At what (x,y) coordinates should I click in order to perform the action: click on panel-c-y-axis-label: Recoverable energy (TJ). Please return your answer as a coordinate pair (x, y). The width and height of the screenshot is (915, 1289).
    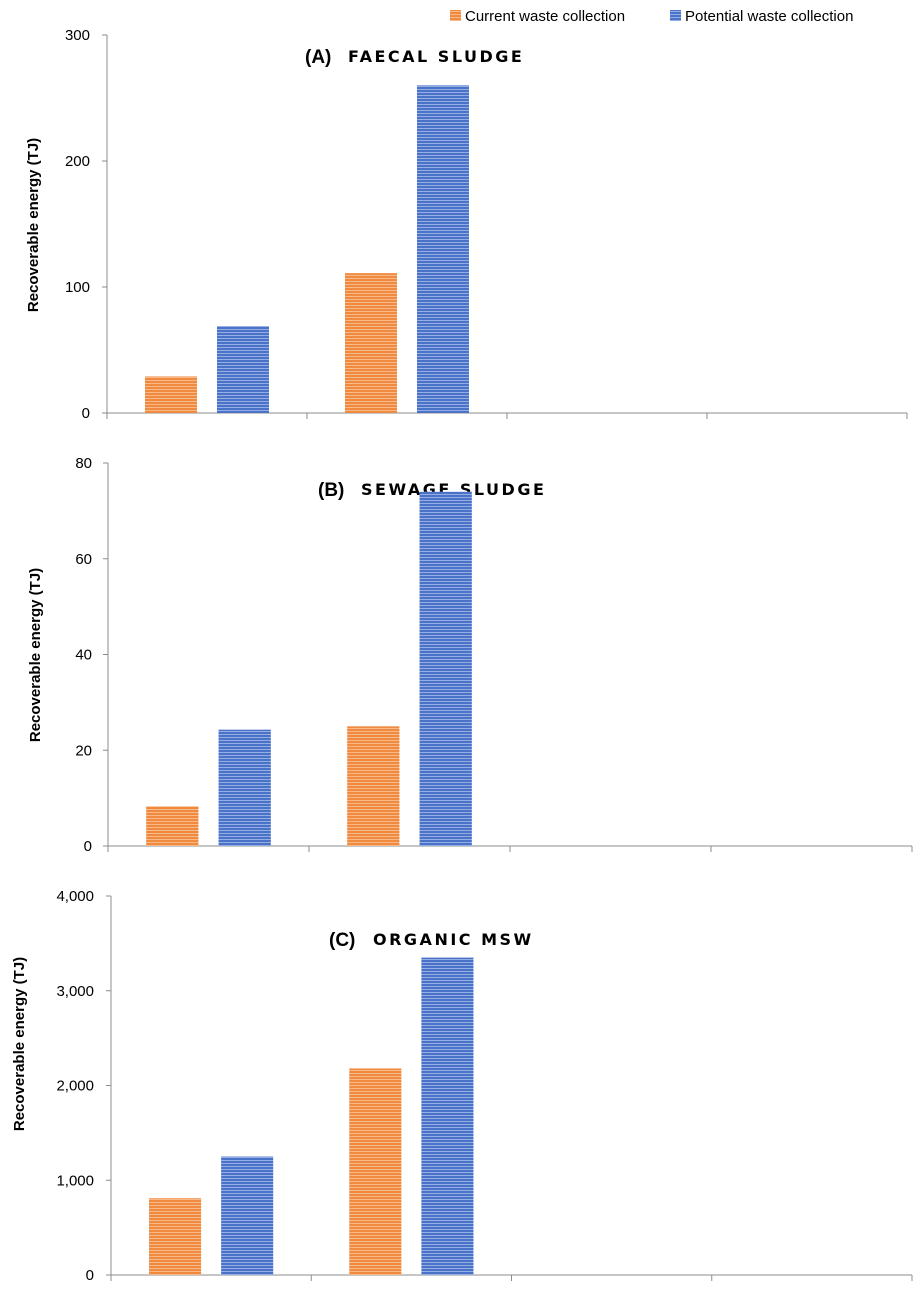
    Looking at the image, I should click on (19, 1044).